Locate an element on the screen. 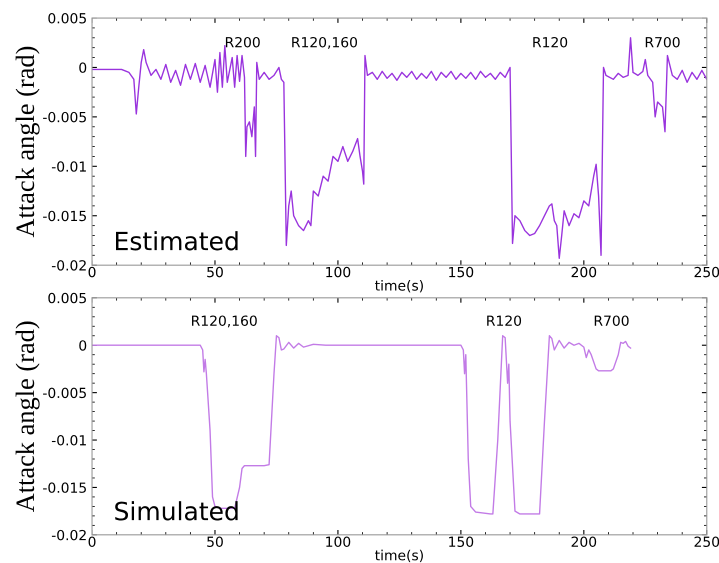 The image size is (719, 563). annotation: R200 is located at coordinates (243, 42).